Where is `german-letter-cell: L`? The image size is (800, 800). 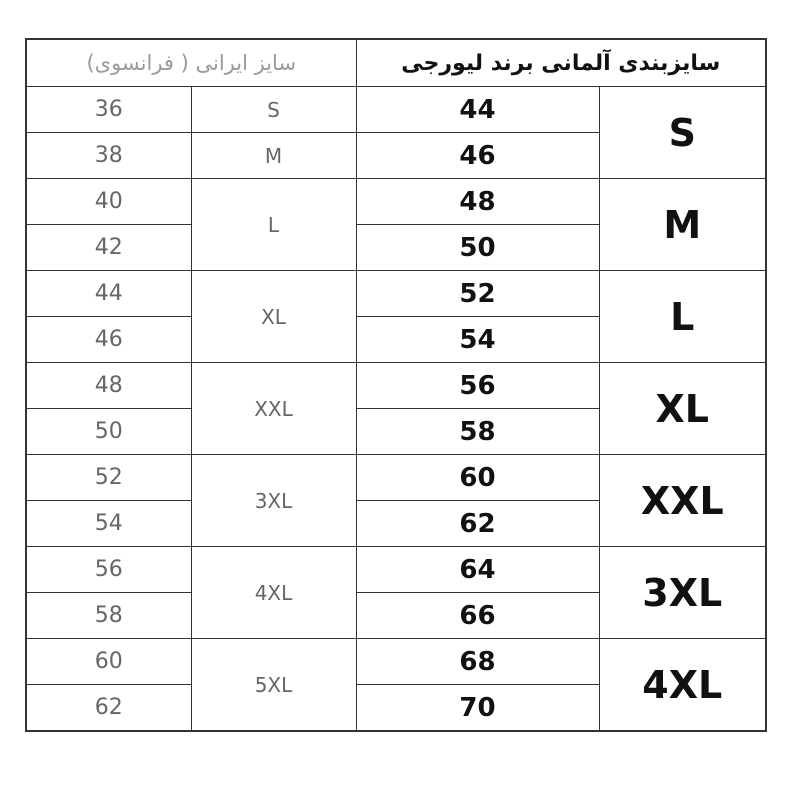 german-letter-cell: L is located at coordinates (682, 316).